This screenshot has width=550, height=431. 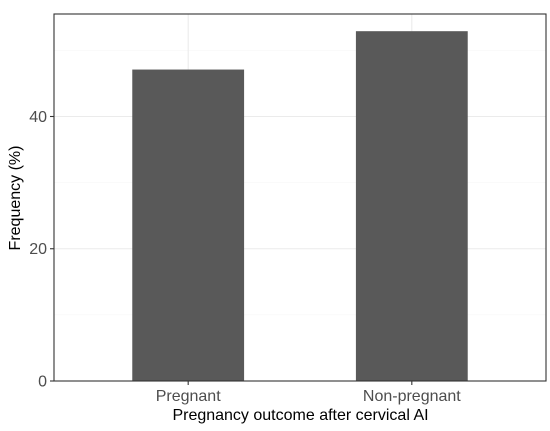 What do you see at coordinates (188, 396) in the screenshot?
I see `x-tick-label: Pregnant` at bounding box center [188, 396].